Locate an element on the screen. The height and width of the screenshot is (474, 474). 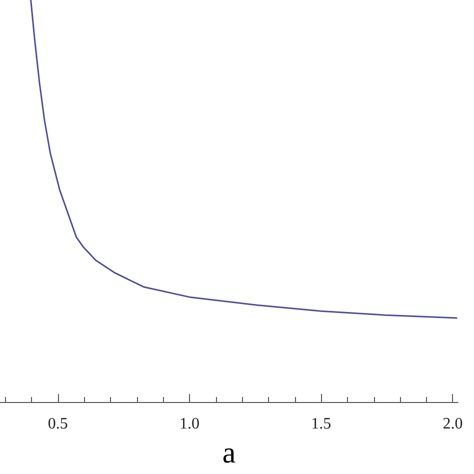
x-axis-title: a is located at coordinates (229, 453).